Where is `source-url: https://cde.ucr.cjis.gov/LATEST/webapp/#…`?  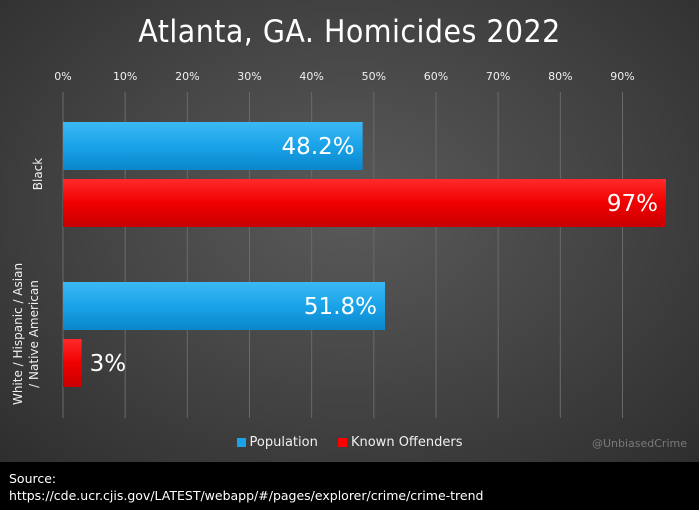
source-url: https://cde.ucr.cjis.gov/LATEST/webapp/#… is located at coordinates (246, 495).